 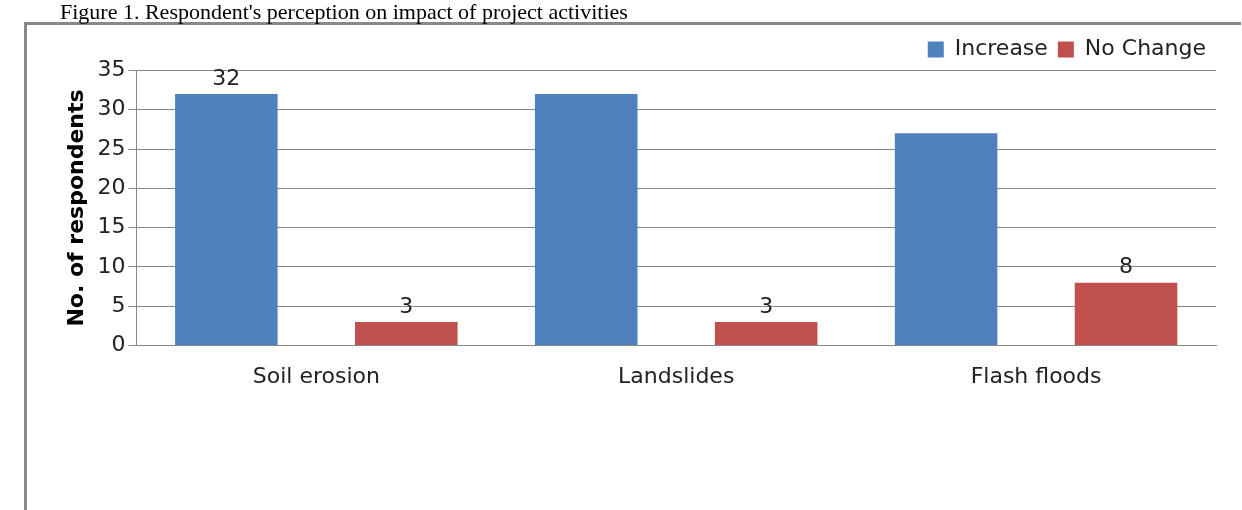 I want to click on y-tick-label: 0, so click(x=118, y=344).